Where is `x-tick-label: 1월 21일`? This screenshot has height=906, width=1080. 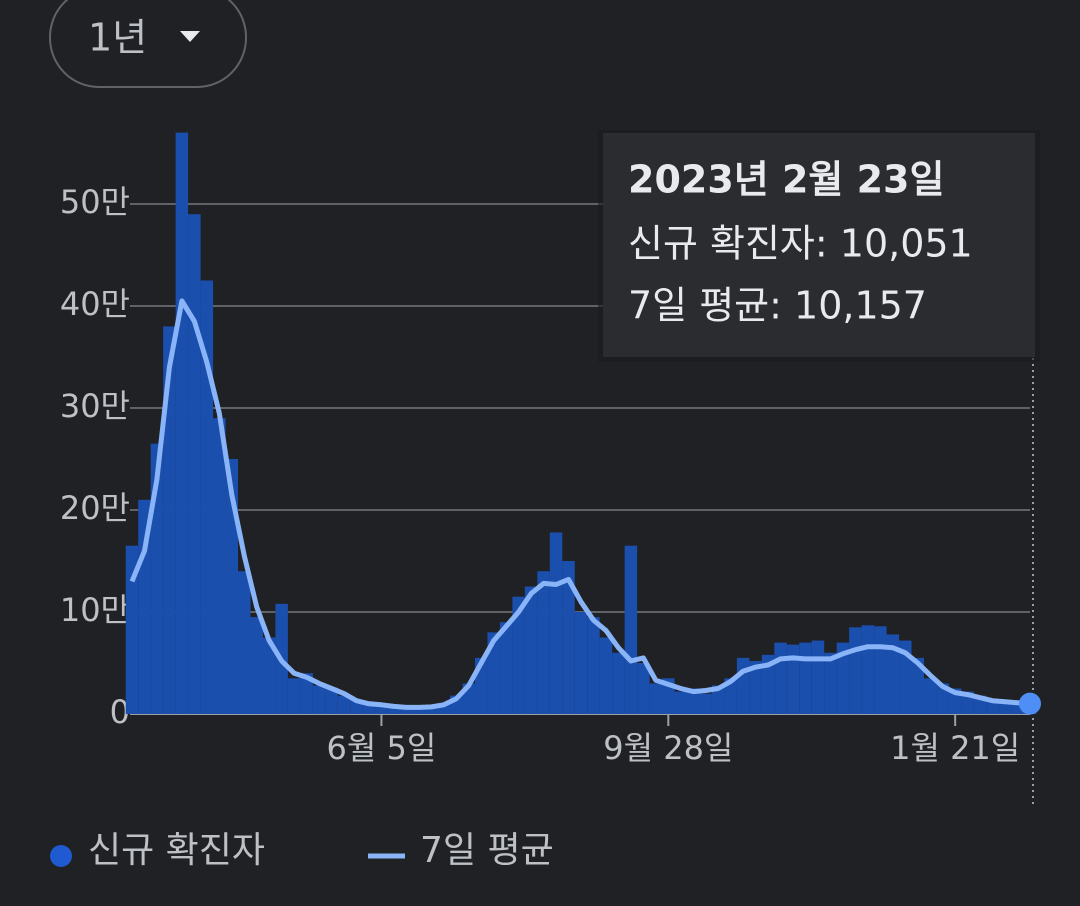 x-tick-label: 1월 21일 is located at coordinates (955, 748).